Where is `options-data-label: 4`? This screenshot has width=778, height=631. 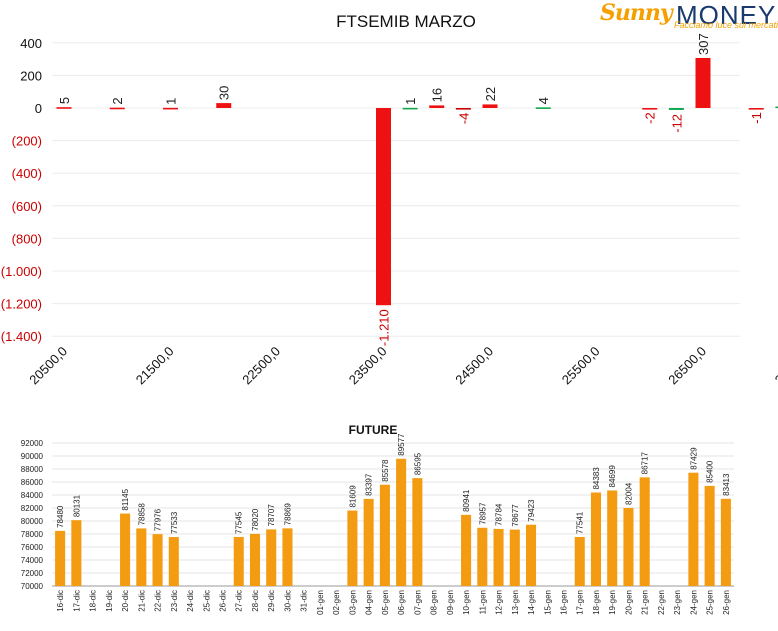
options-data-label: 4 is located at coordinates (543, 100).